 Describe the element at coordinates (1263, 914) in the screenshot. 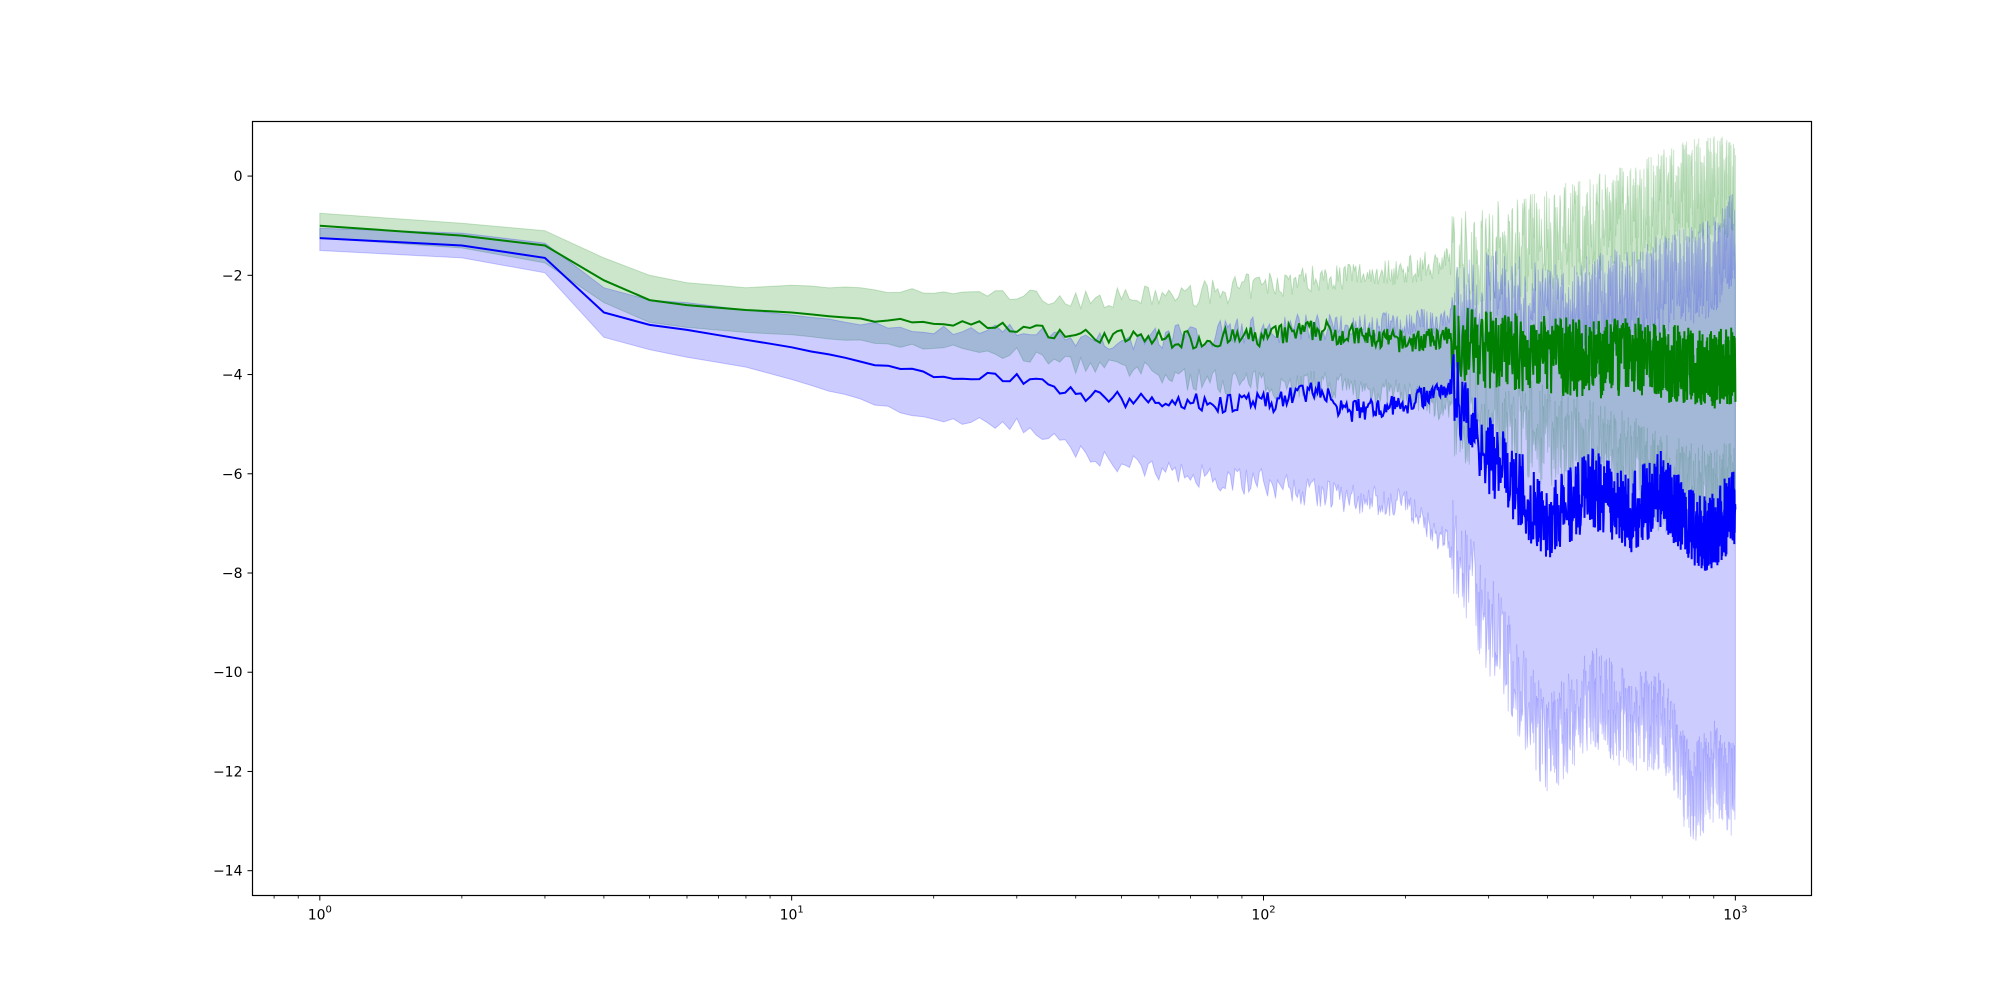

I see `x-tick-label: 10²` at that location.